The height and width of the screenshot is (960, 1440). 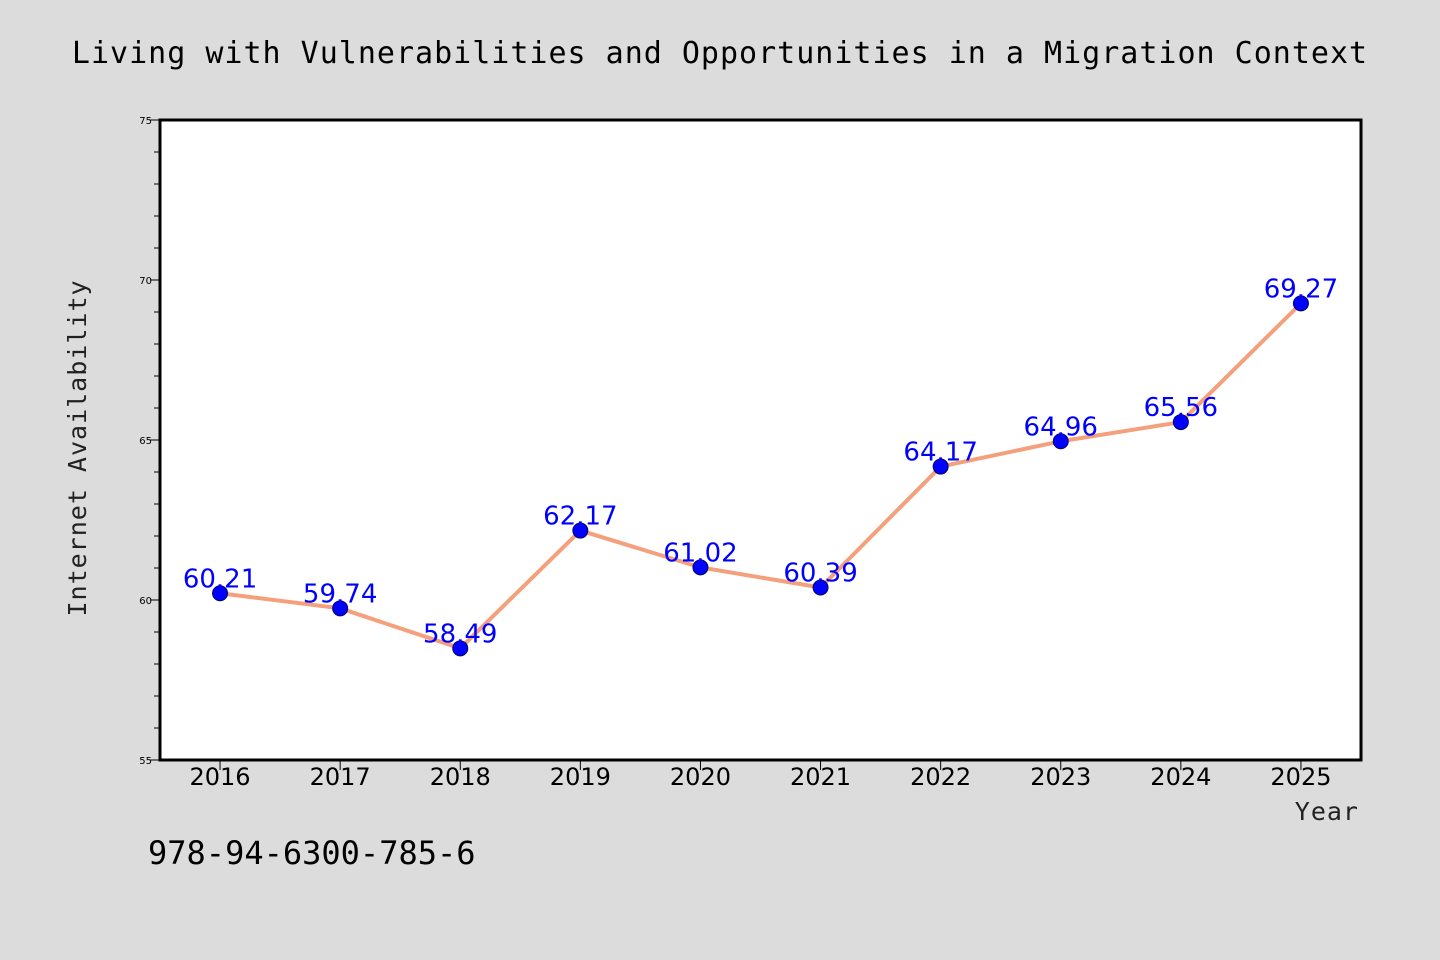 What do you see at coordinates (940, 453) in the screenshot?
I see `data-label: 64.17` at bounding box center [940, 453].